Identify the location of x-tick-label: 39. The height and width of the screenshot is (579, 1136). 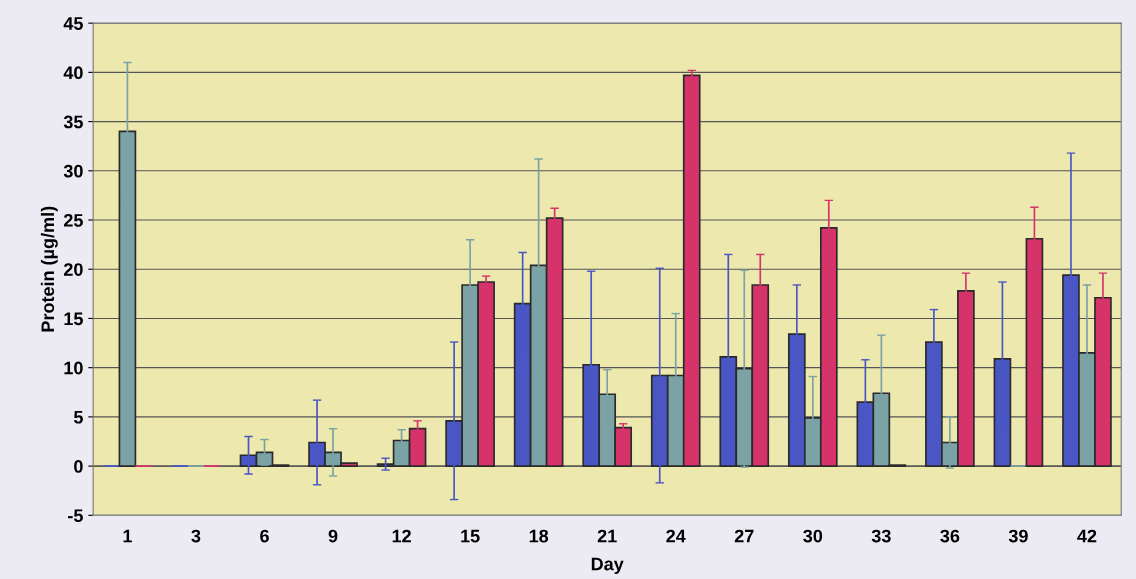
(1018, 536).